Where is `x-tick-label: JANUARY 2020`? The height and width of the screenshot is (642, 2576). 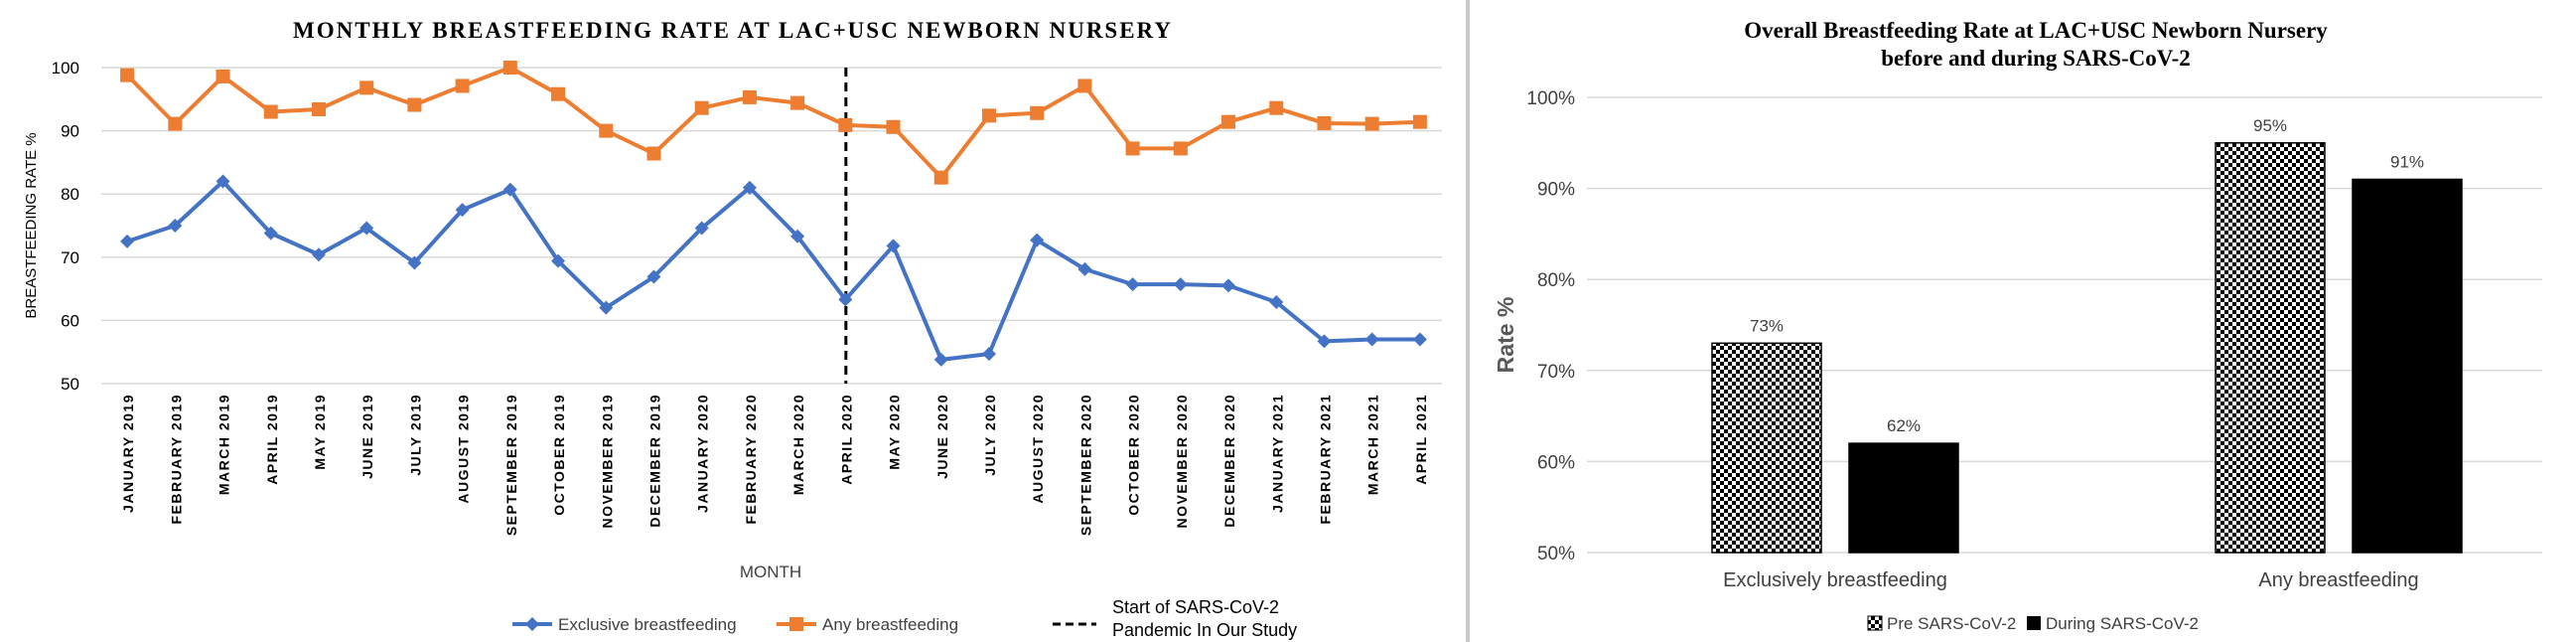
x-tick-label: JANUARY 2020 is located at coordinates (703, 453).